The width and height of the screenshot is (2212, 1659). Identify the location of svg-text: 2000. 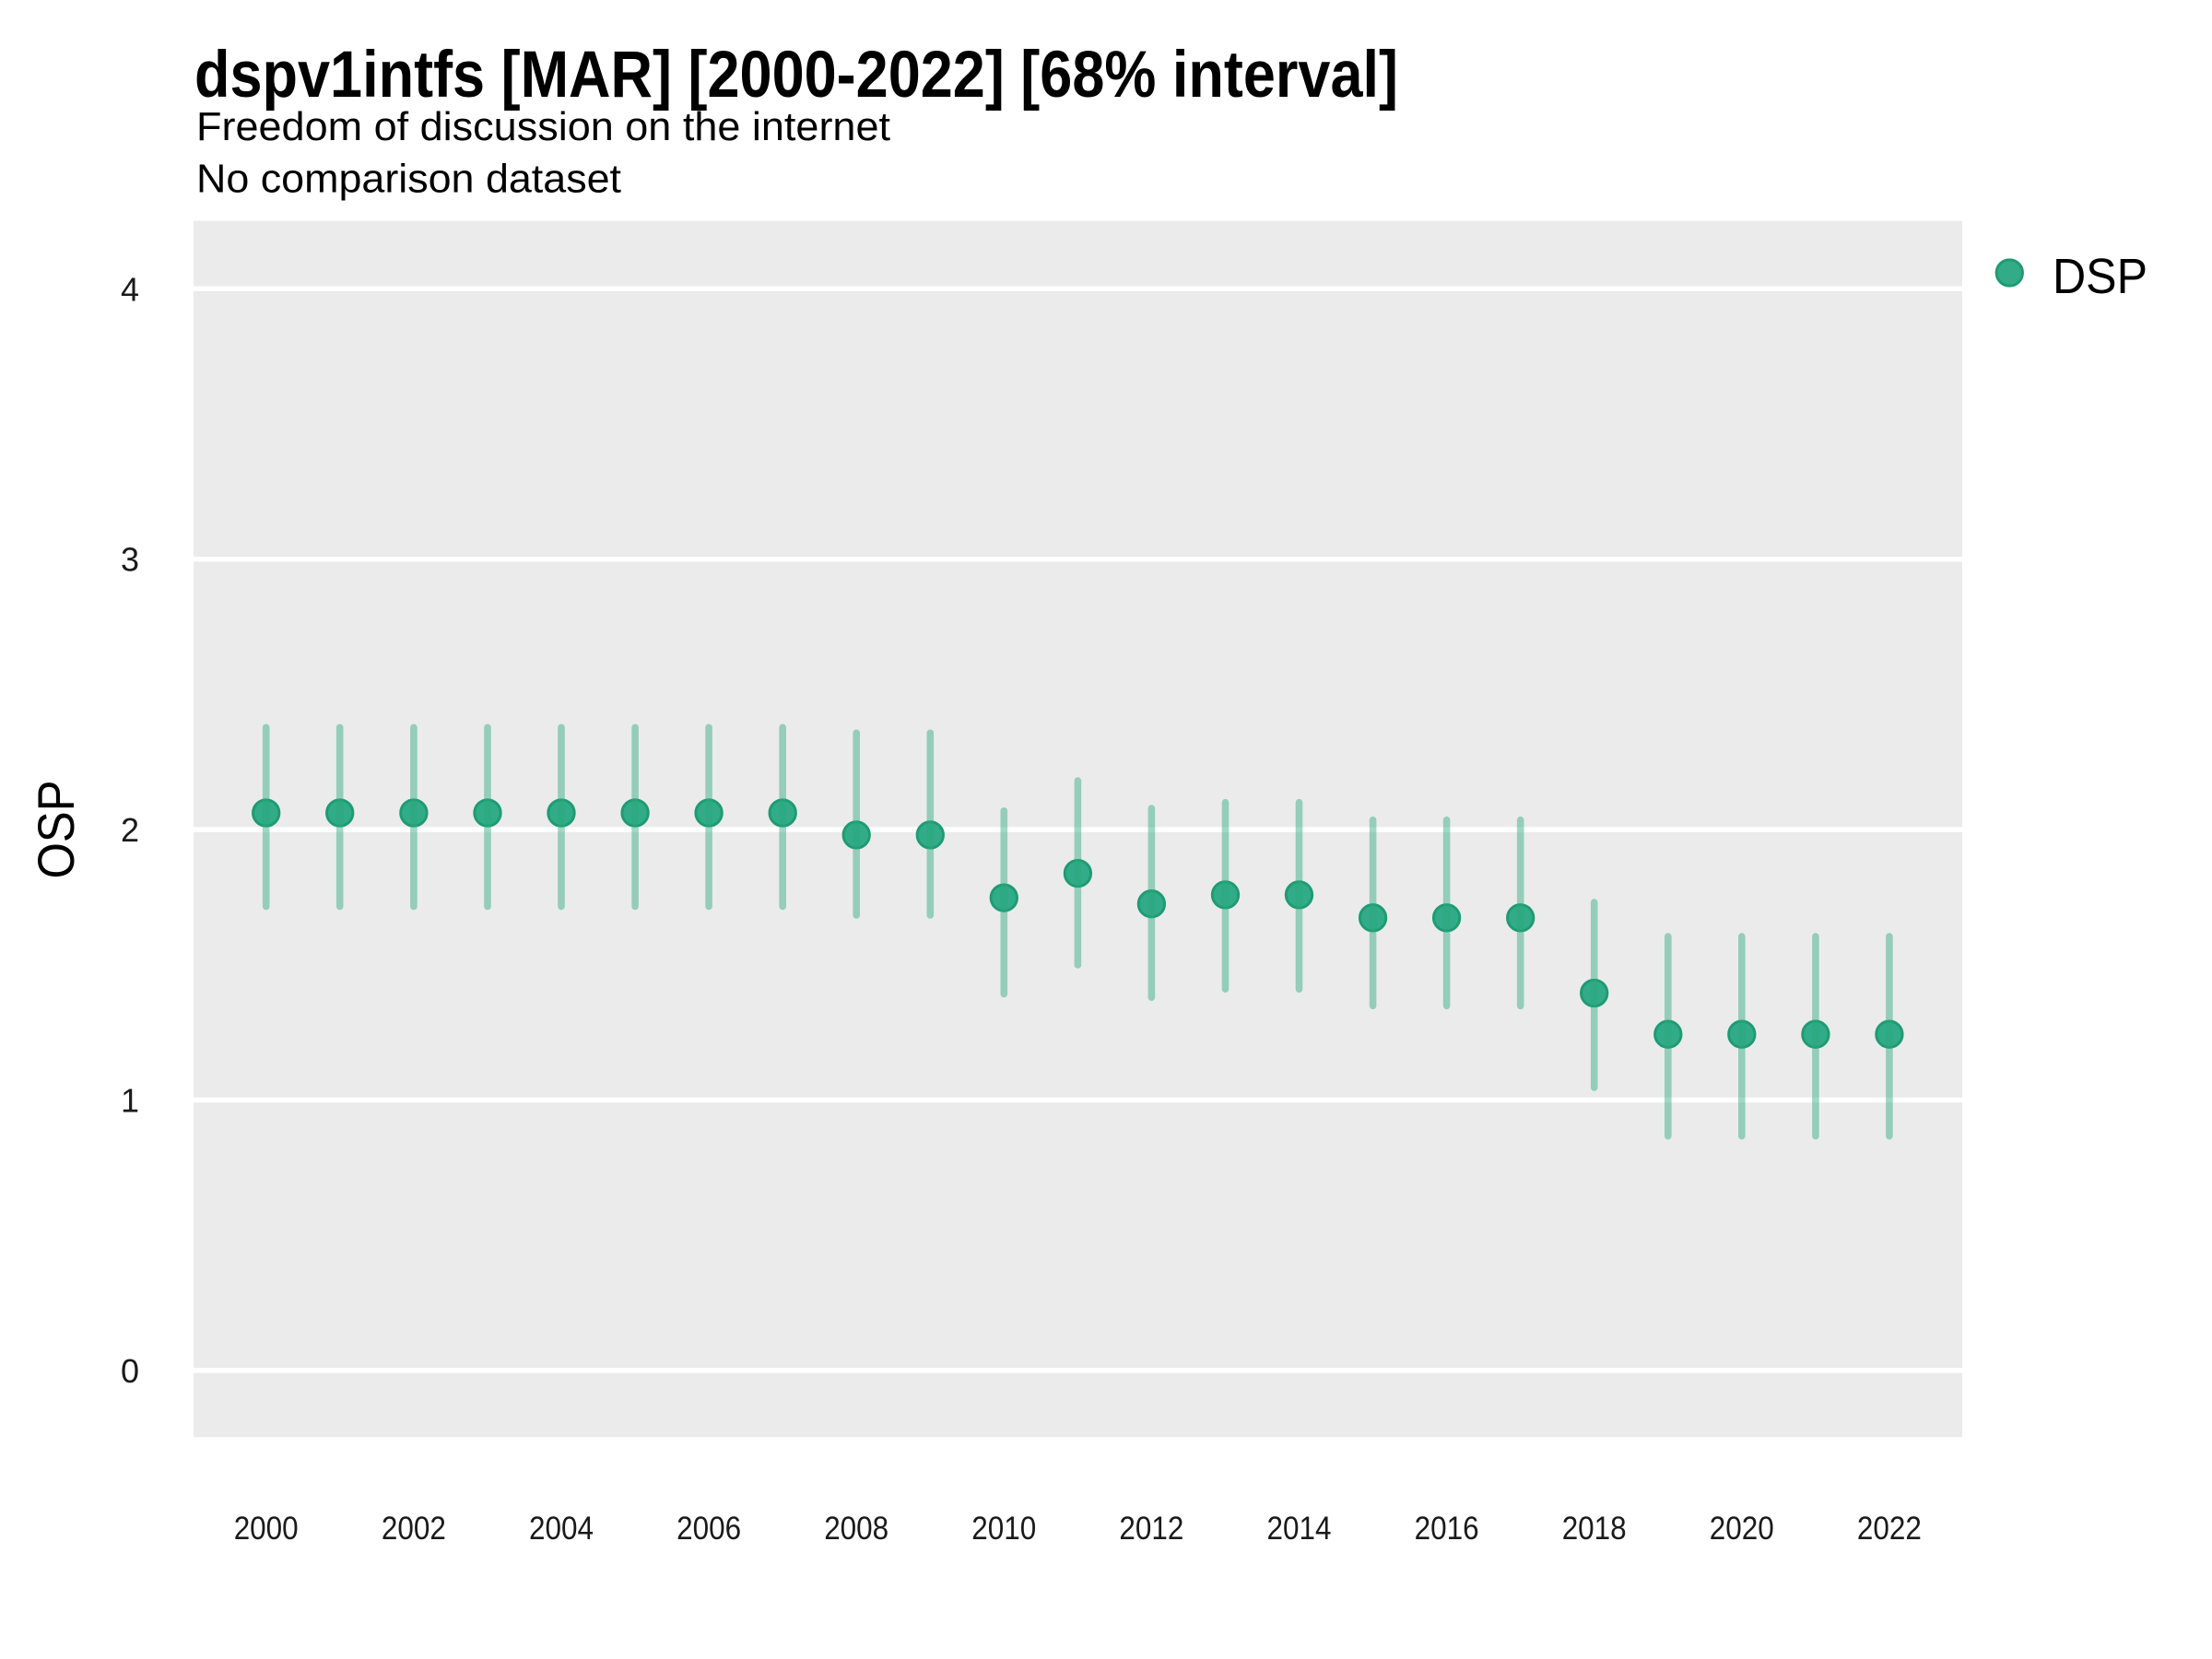
(266, 1529).